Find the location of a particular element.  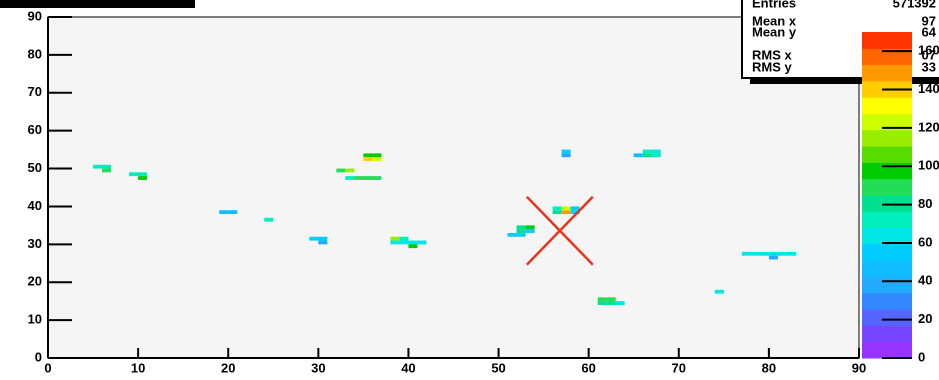

stats-value: 97 is located at coordinates (929, 20).